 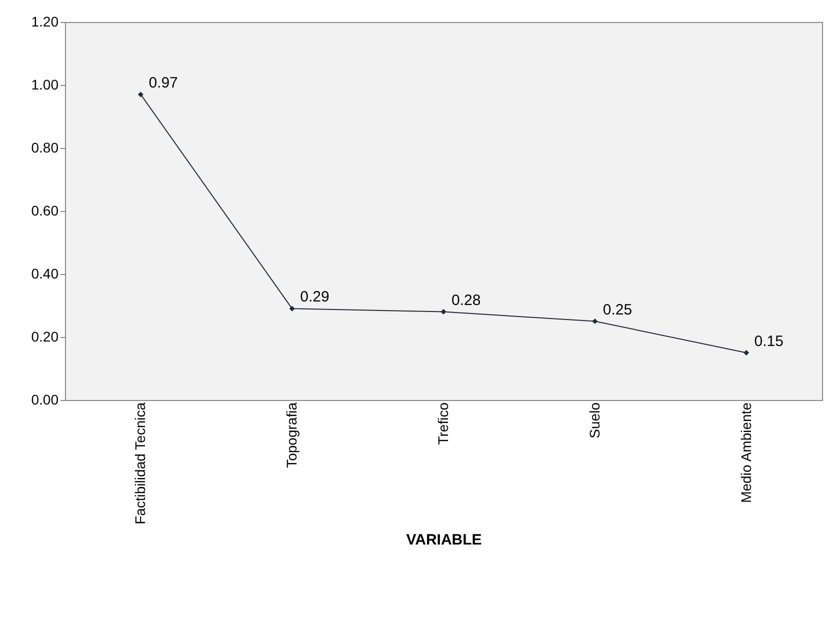 What do you see at coordinates (594, 420) in the screenshot?
I see `x-tick-label: Suelo` at bounding box center [594, 420].